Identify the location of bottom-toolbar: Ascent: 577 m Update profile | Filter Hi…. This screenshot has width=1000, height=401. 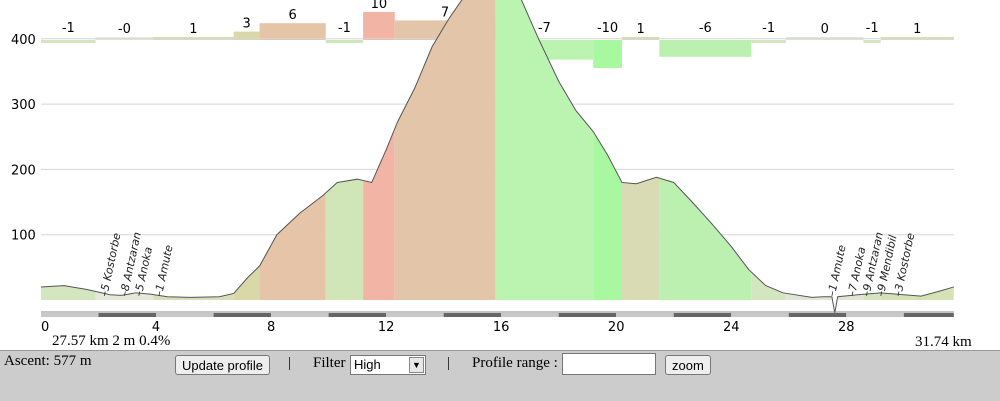
(500, 375).